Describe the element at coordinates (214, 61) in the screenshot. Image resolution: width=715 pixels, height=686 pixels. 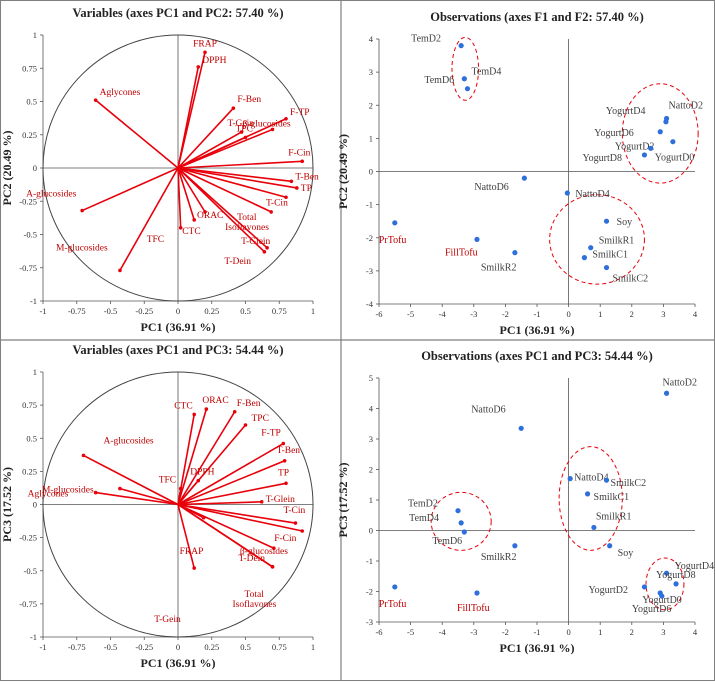
I see `vector-label: DPPH` at that location.